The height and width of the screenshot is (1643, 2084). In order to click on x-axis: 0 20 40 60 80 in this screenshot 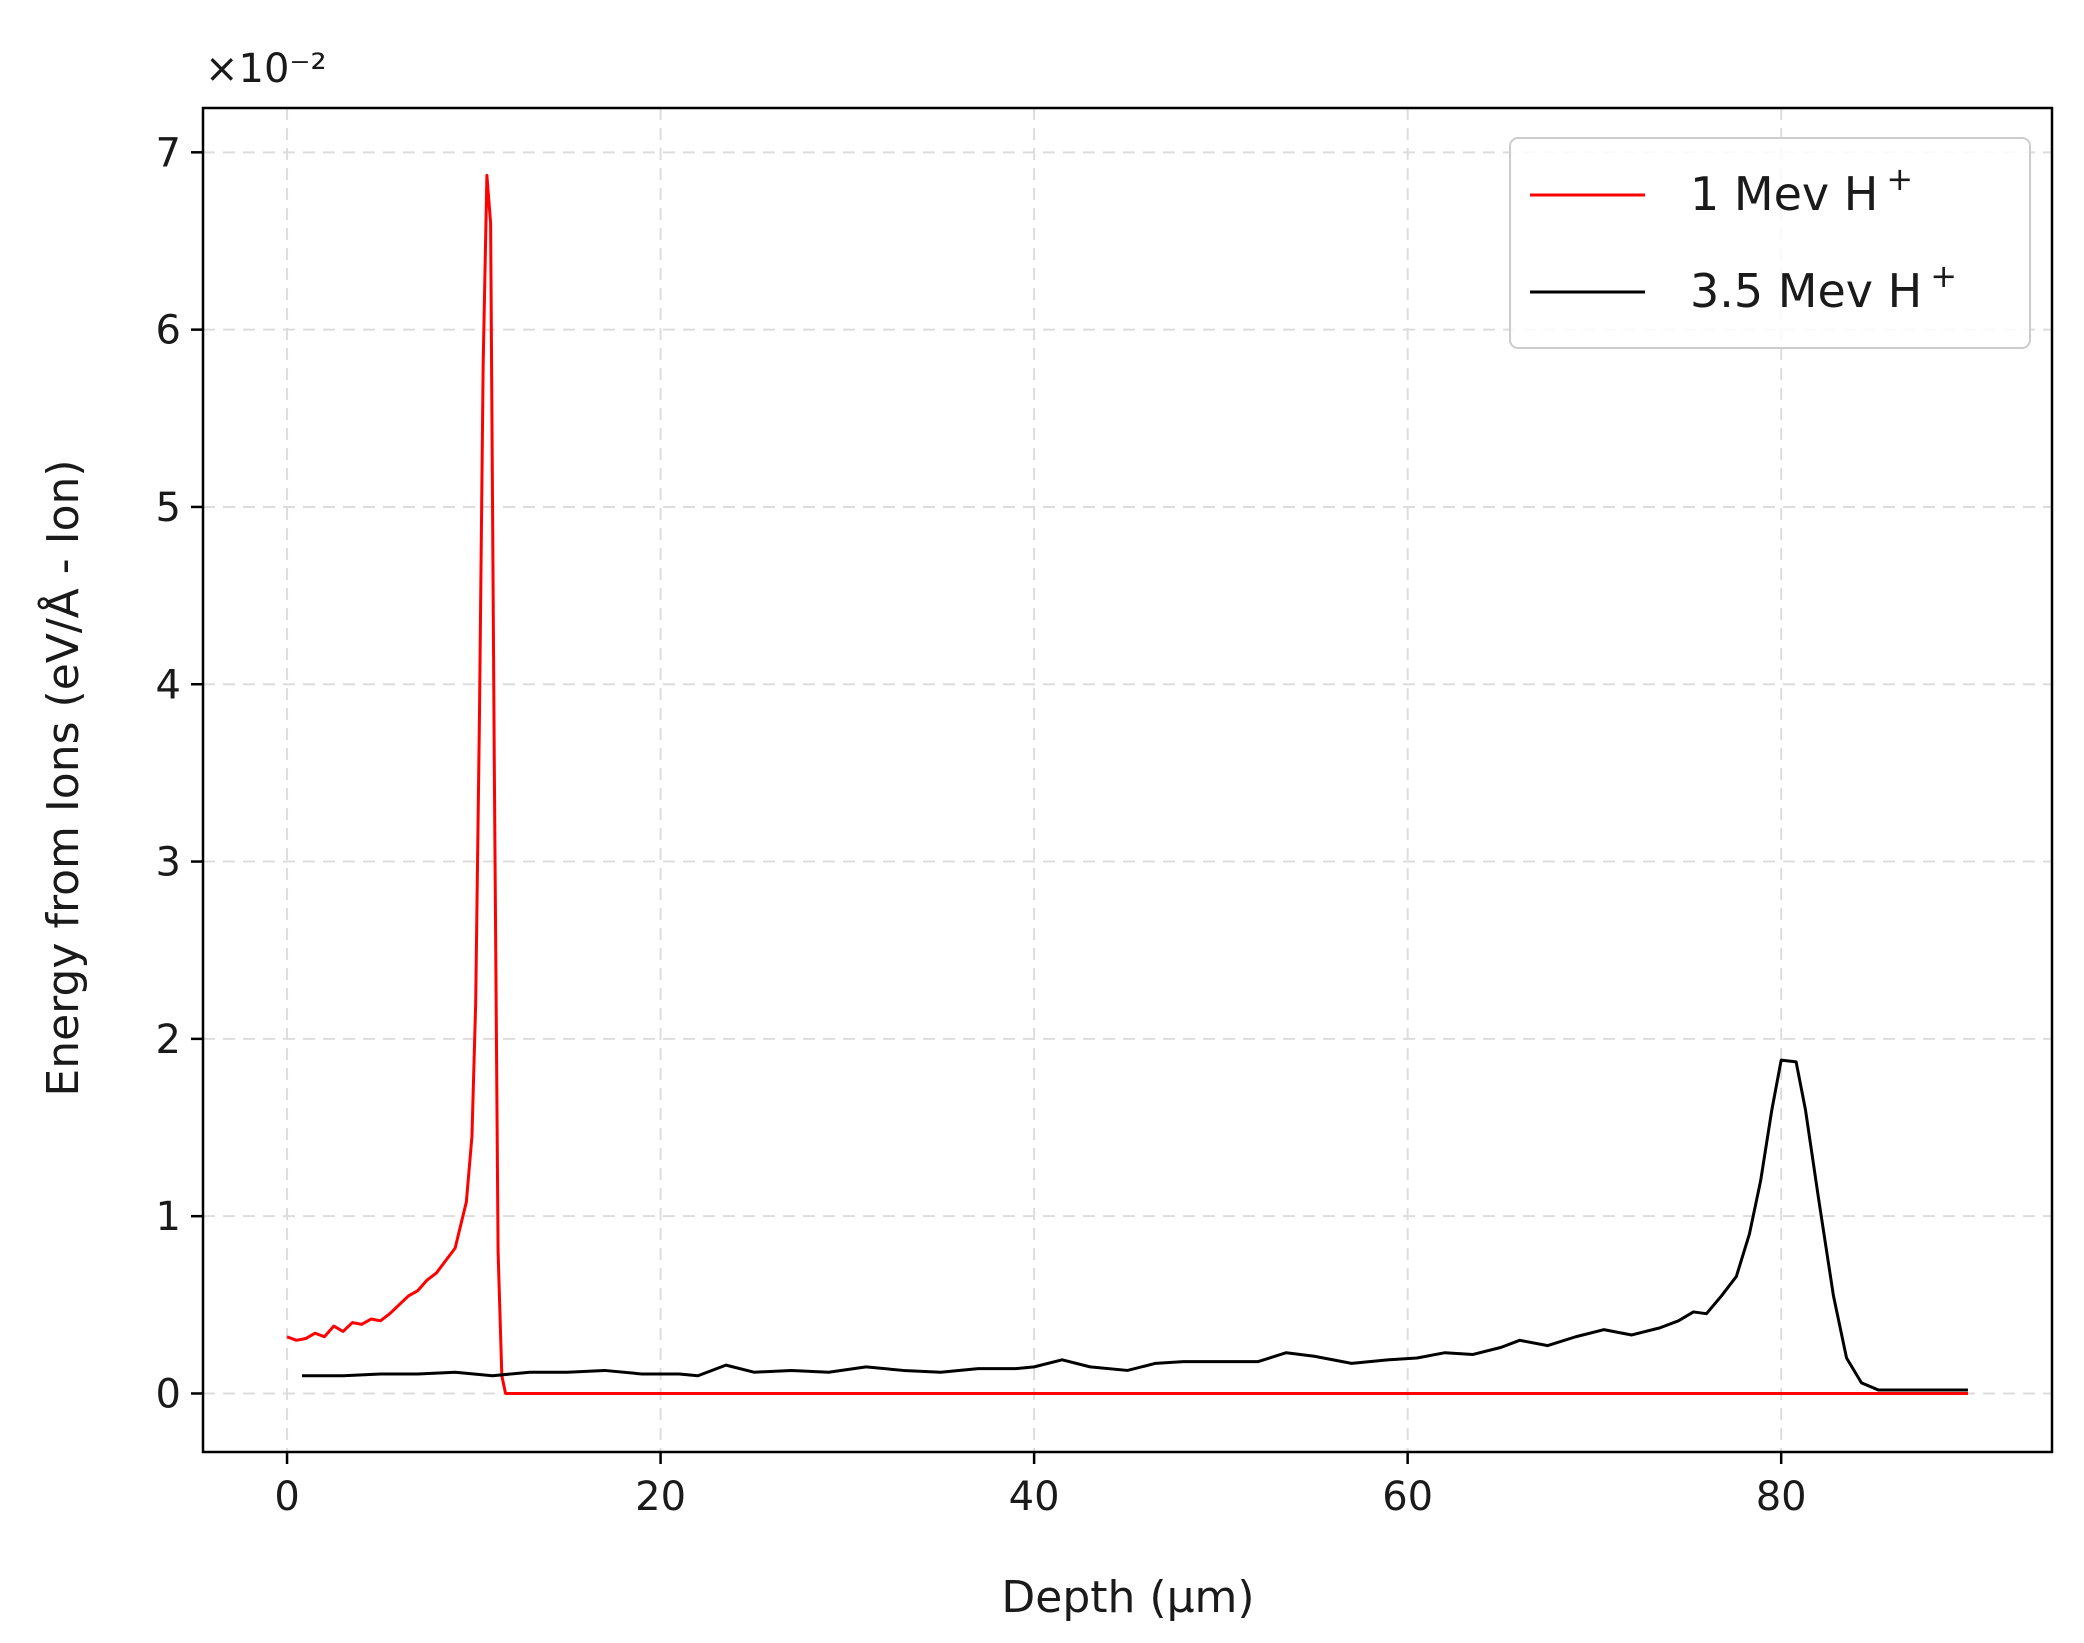, I will do `click(1040, 1486)`.